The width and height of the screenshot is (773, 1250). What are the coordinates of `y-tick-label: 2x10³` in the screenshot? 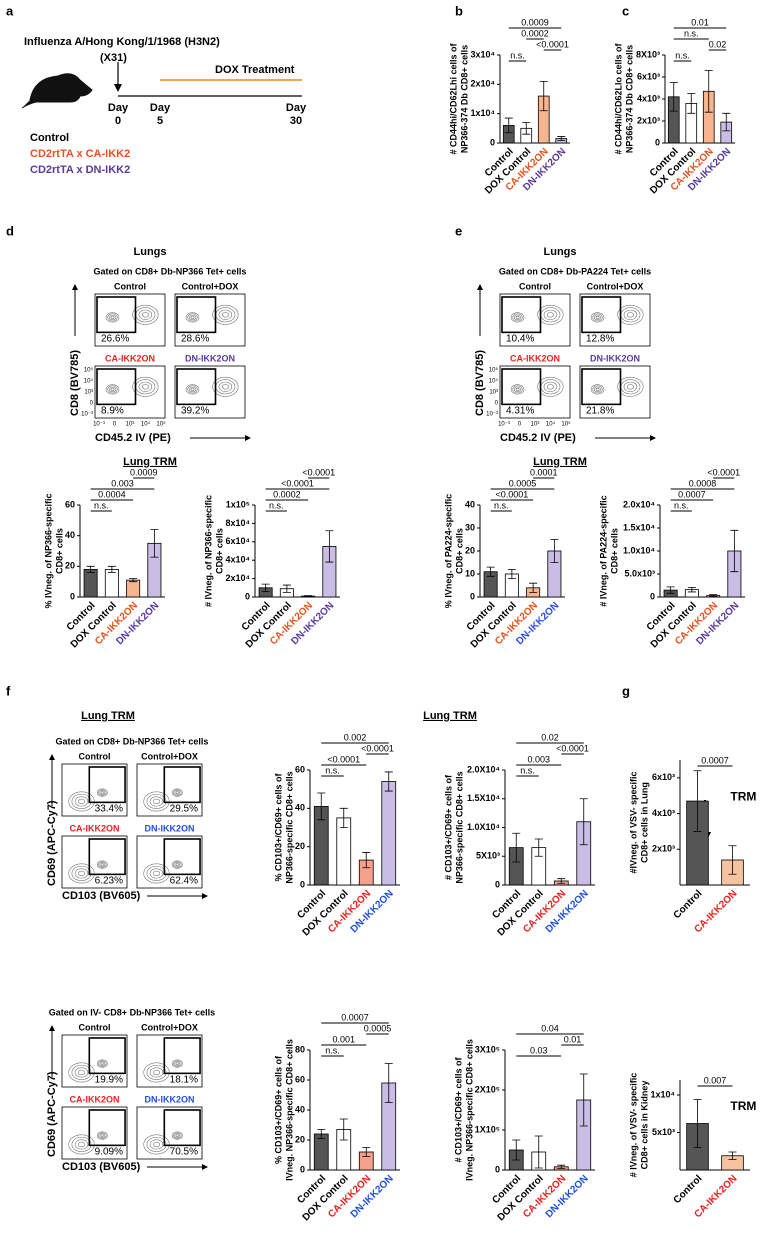 It's located at (648, 120).